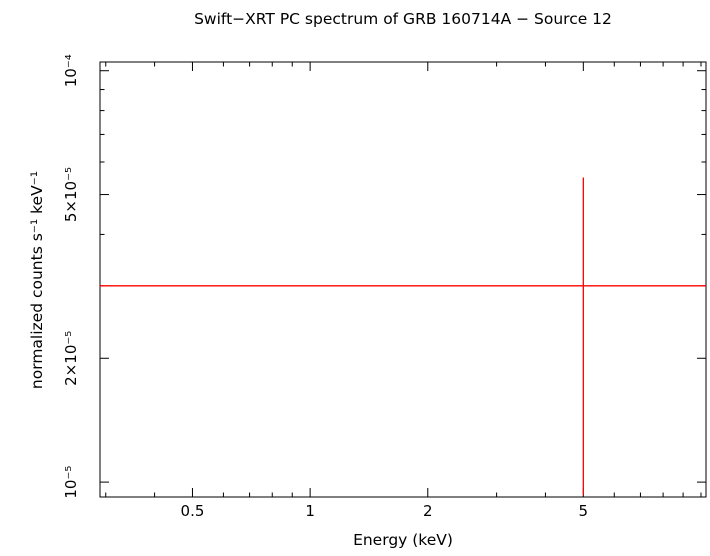 The image size is (710, 556). I want to click on x-tick-label: 5, so click(584, 511).